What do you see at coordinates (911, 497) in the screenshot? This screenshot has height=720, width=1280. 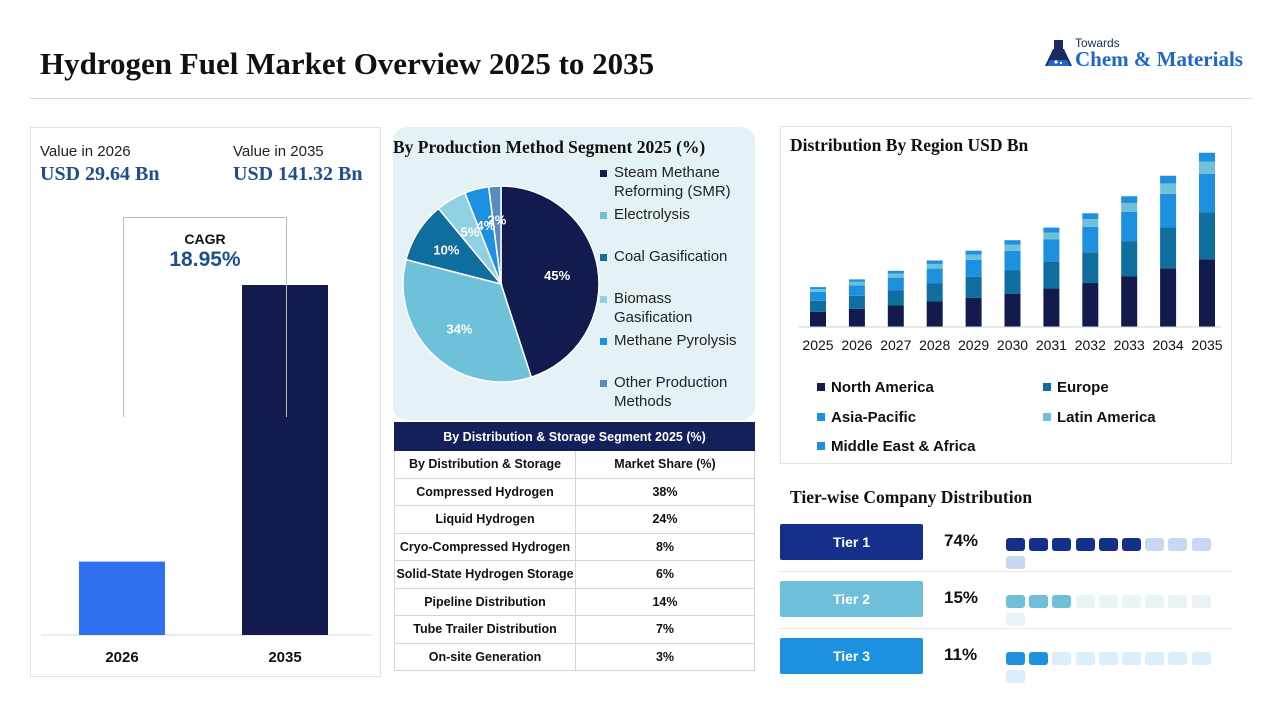 I see `tier-section-title: Tier-wise Company Distribution` at bounding box center [911, 497].